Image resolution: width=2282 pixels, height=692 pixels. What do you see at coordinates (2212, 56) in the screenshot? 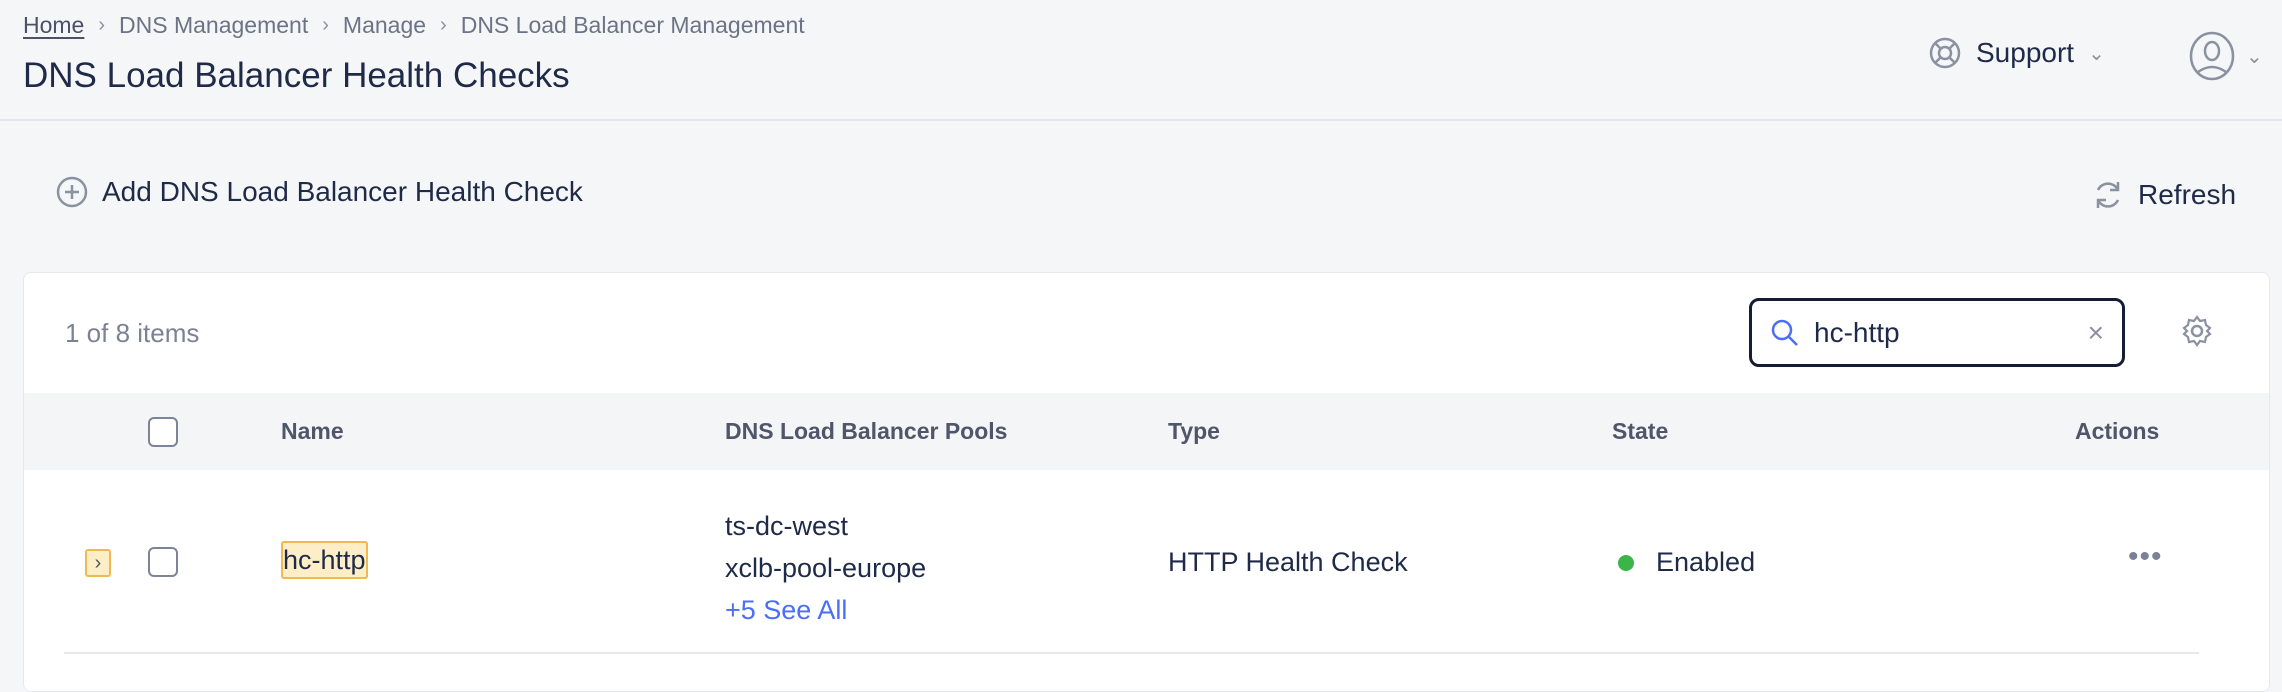
I see `avatar-icon` at bounding box center [2212, 56].